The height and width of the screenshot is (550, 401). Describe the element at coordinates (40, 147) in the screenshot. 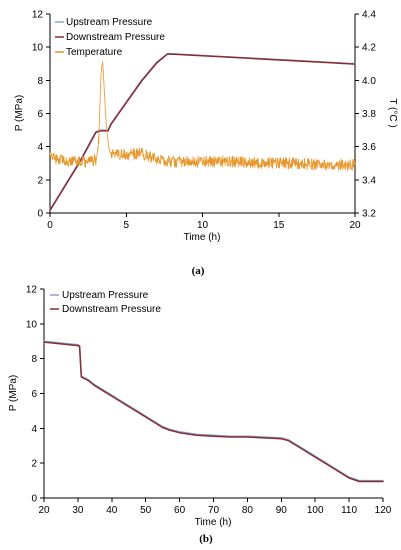

I see `panel-a-y-tick-label: 4` at that location.